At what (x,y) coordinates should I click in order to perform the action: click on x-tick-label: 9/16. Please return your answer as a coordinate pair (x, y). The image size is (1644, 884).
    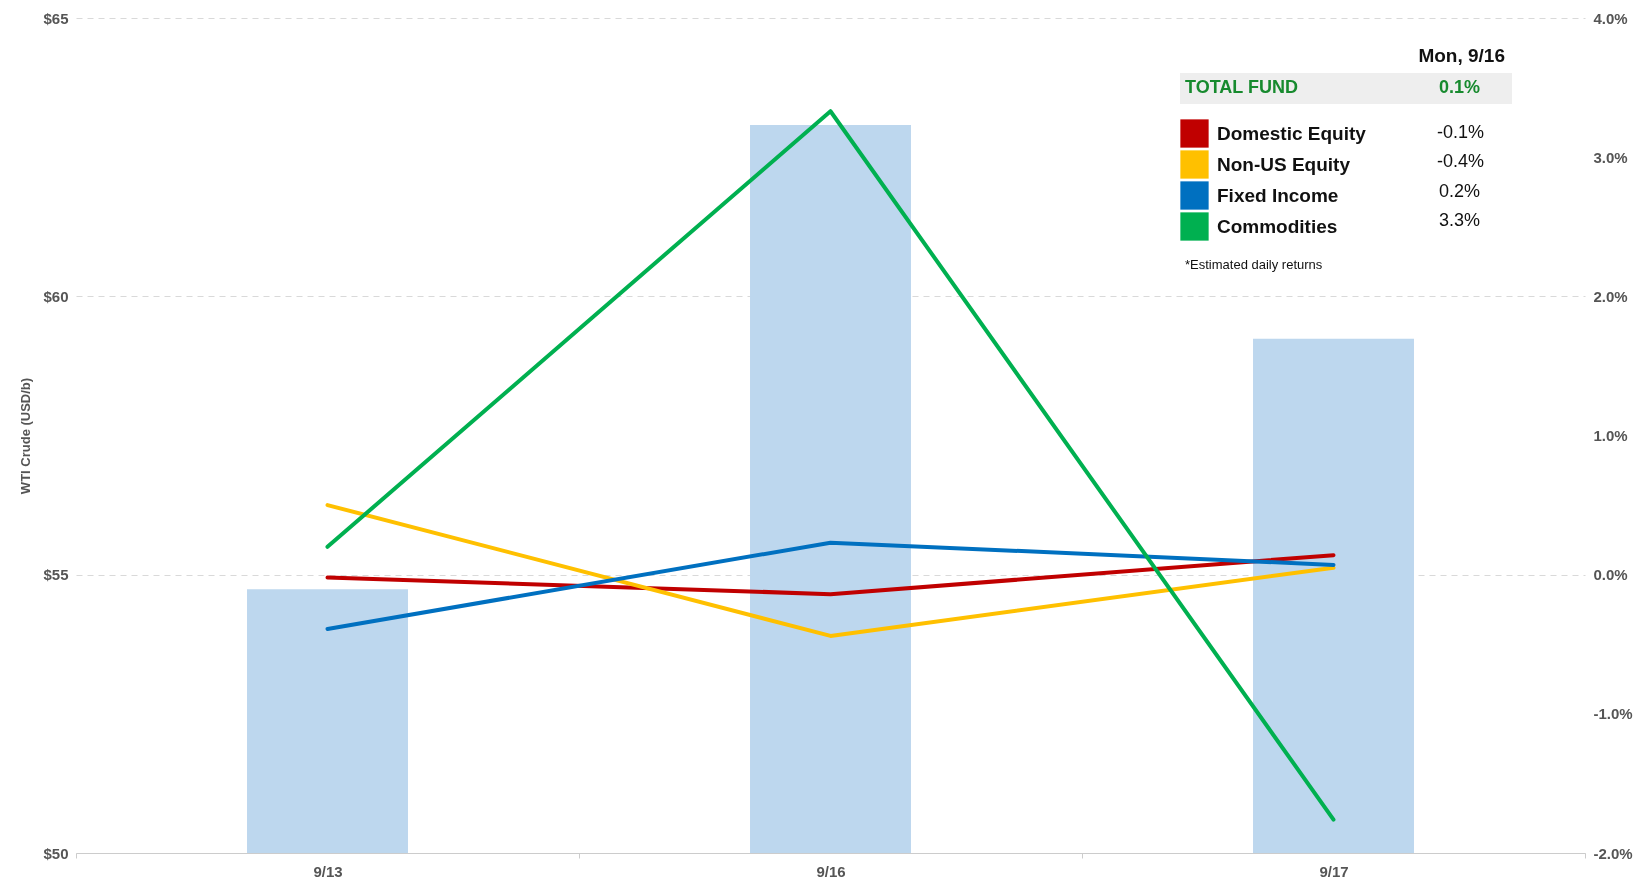
    Looking at the image, I should click on (831, 871).